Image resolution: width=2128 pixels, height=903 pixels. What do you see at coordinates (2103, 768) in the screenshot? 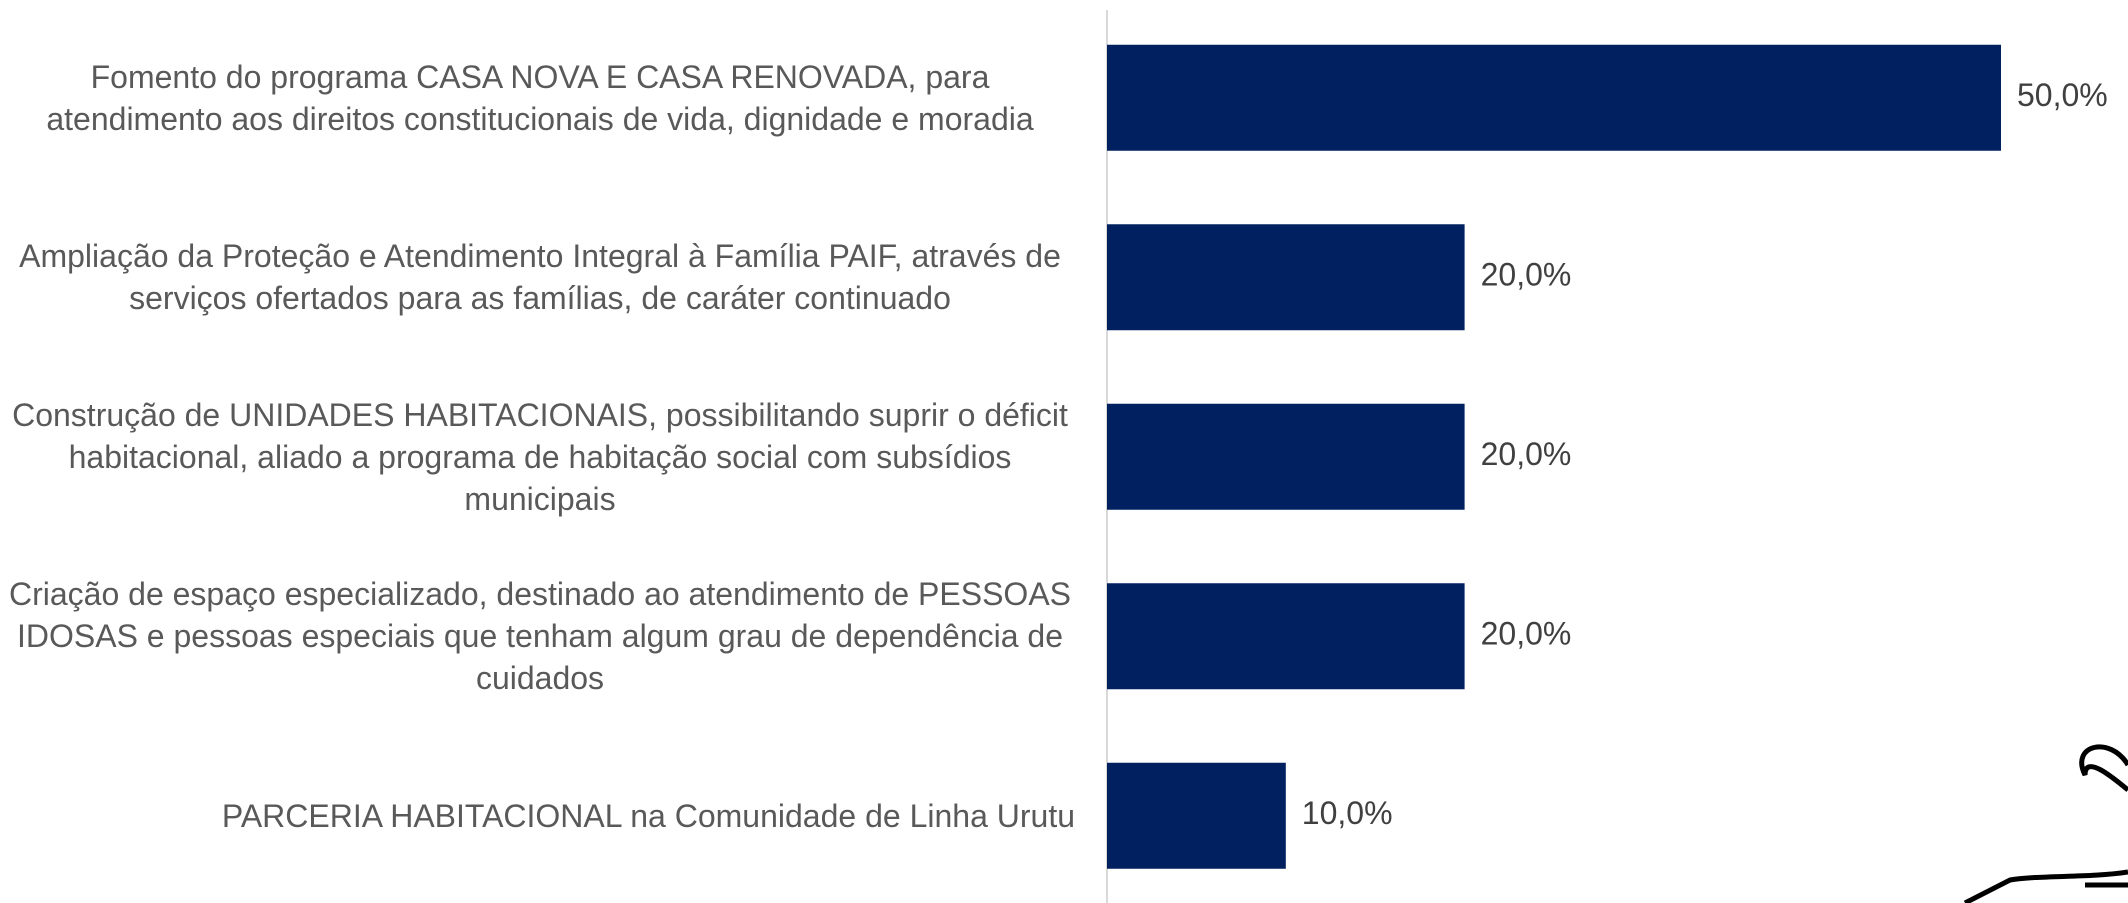
I see `heart-icon` at bounding box center [2103, 768].